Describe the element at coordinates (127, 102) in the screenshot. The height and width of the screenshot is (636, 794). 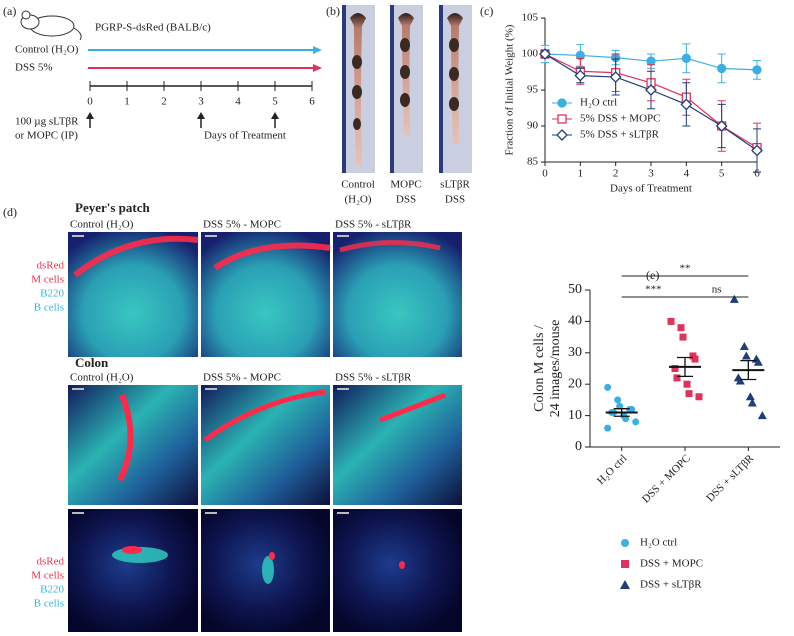
I see `timeline-tick-label: 1` at that location.